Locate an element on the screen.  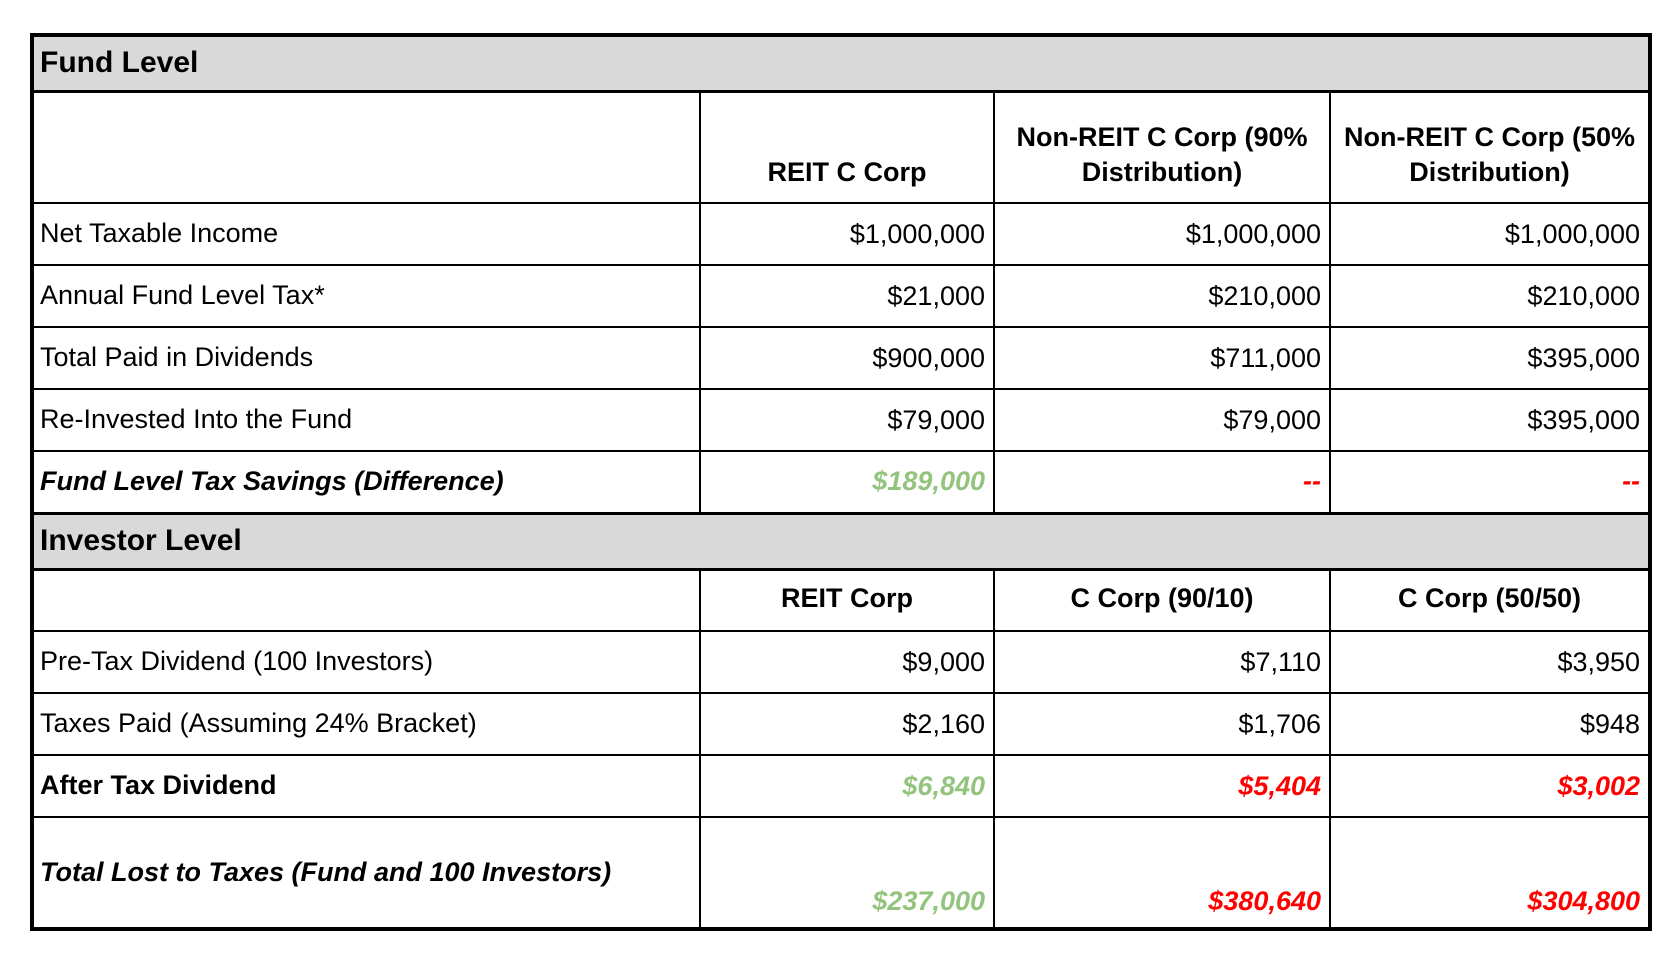
row-label: Pre-Tax Dividend (100 Investors) is located at coordinates (366, 662).